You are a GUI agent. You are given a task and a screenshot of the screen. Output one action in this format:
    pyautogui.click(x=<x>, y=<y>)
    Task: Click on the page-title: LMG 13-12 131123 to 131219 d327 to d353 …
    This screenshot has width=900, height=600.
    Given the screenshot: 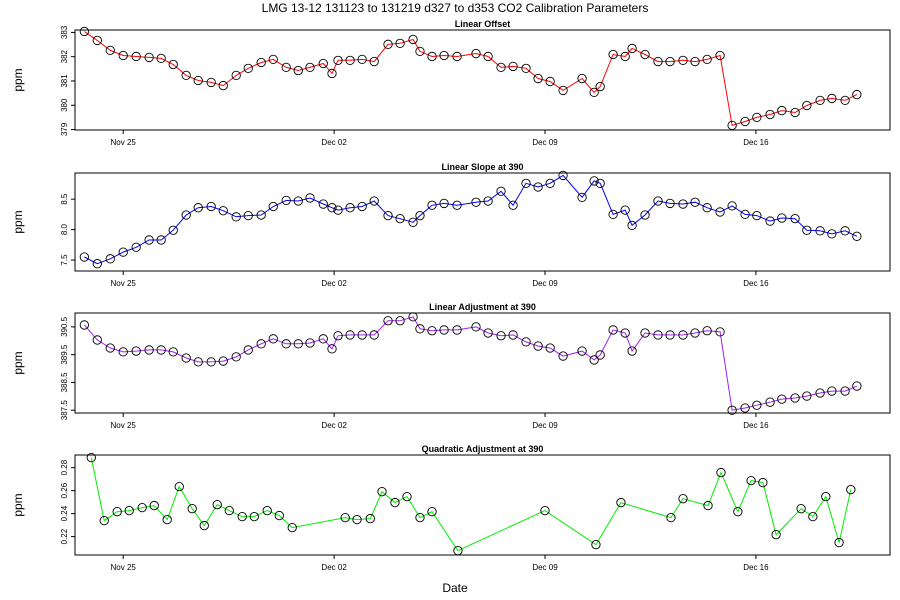 What is the action you would take?
    pyautogui.click(x=455, y=8)
    